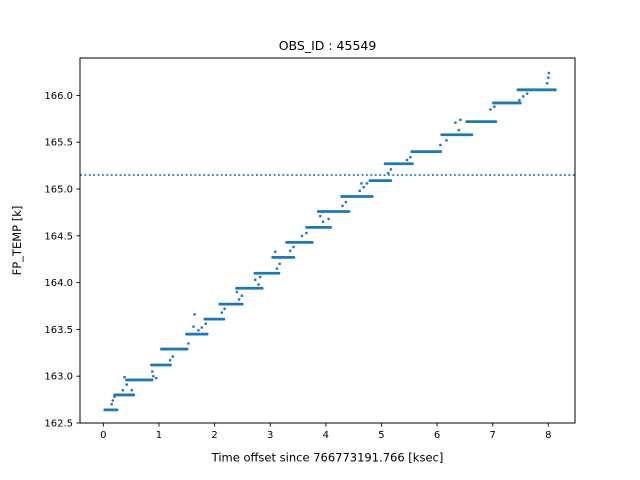 The width and height of the screenshot is (640, 480). What do you see at coordinates (17, 241) in the screenshot?
I see `y-axis-label: FP_TEMP [k]` at bounding box center [17, 241].